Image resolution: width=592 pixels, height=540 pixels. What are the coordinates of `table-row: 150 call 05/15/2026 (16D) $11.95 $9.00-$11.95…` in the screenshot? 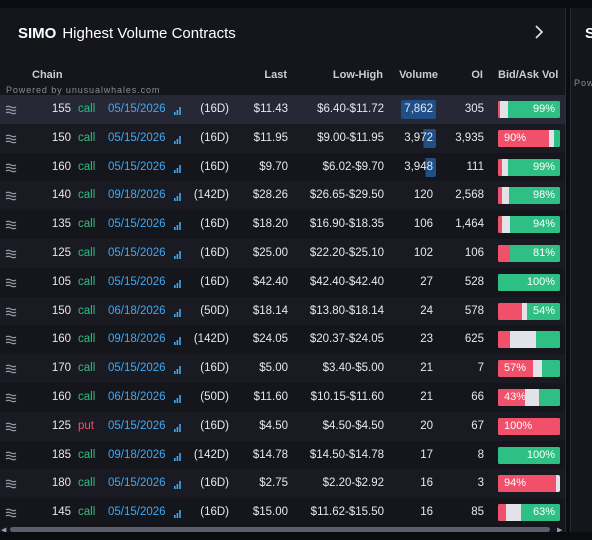 It's located at (282, 138).